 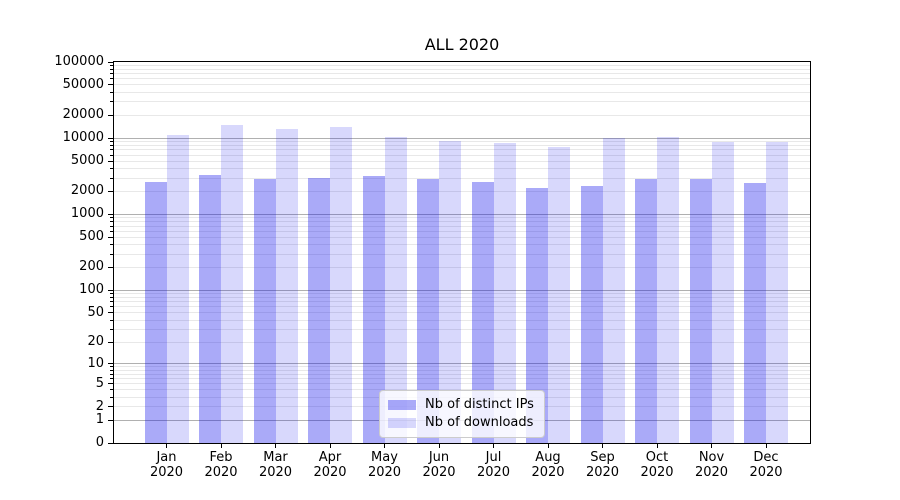 I want to click on x-tick-label-sep: Sep 2020, so click(x=603, y=465).